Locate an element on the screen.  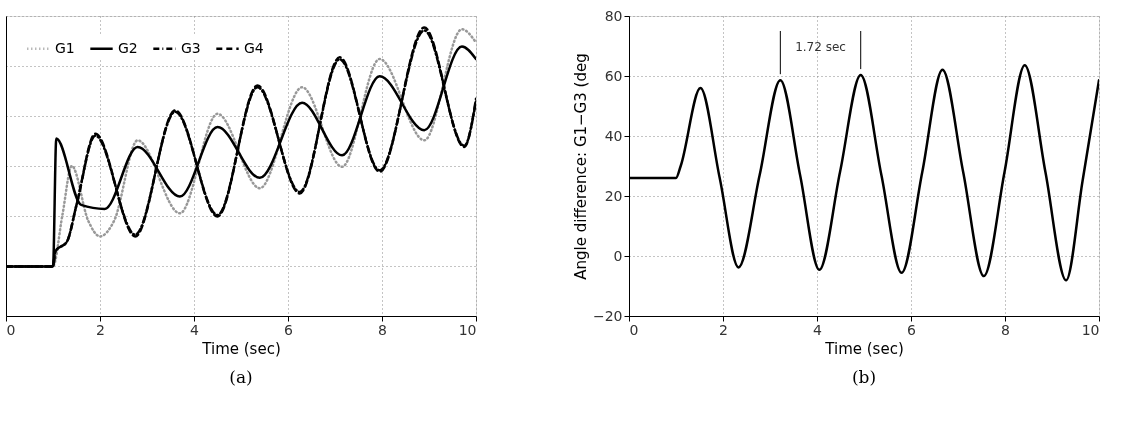
y-tick-label: 80 is located at coordinates (613, 15).